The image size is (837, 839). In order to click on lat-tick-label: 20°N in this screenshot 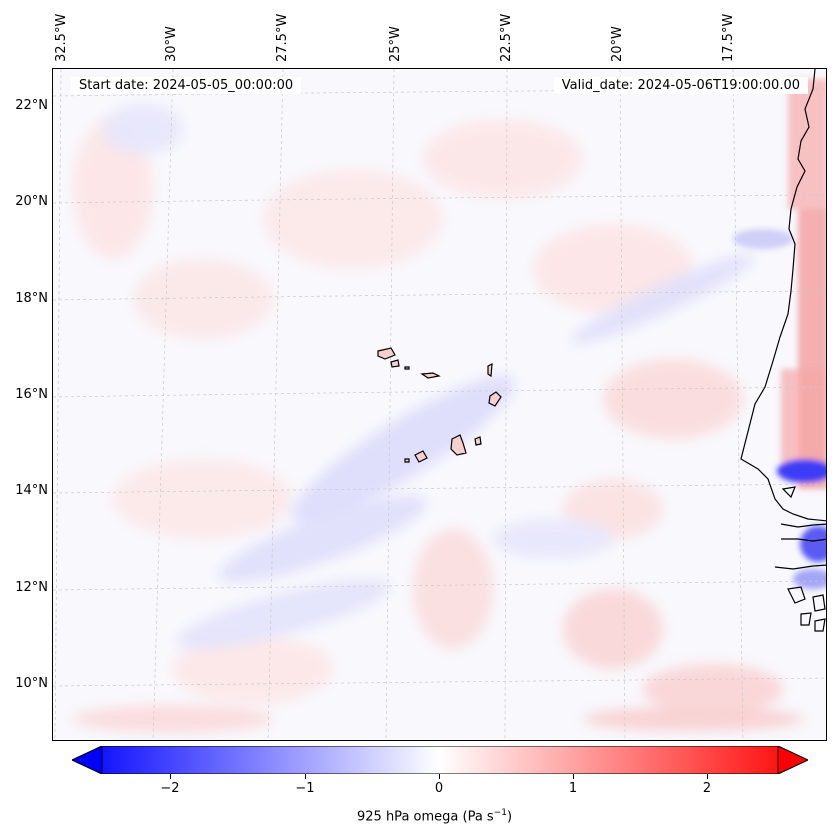, I will do `click(31, 201)`.